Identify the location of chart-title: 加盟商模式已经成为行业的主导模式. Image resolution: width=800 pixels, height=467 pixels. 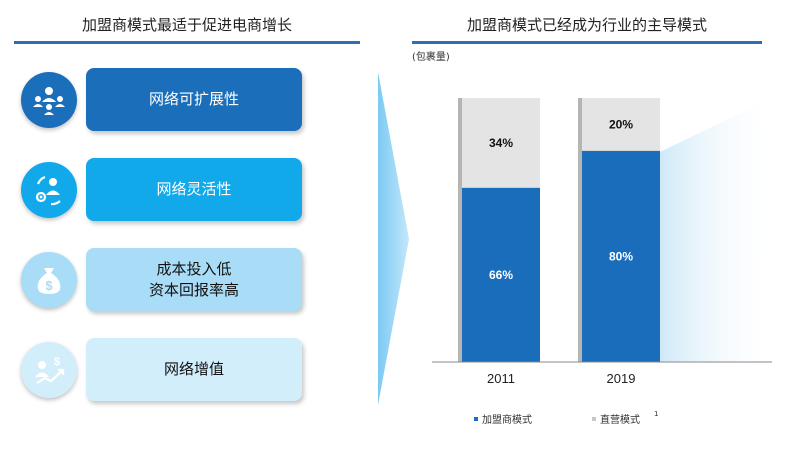
(586, 25).